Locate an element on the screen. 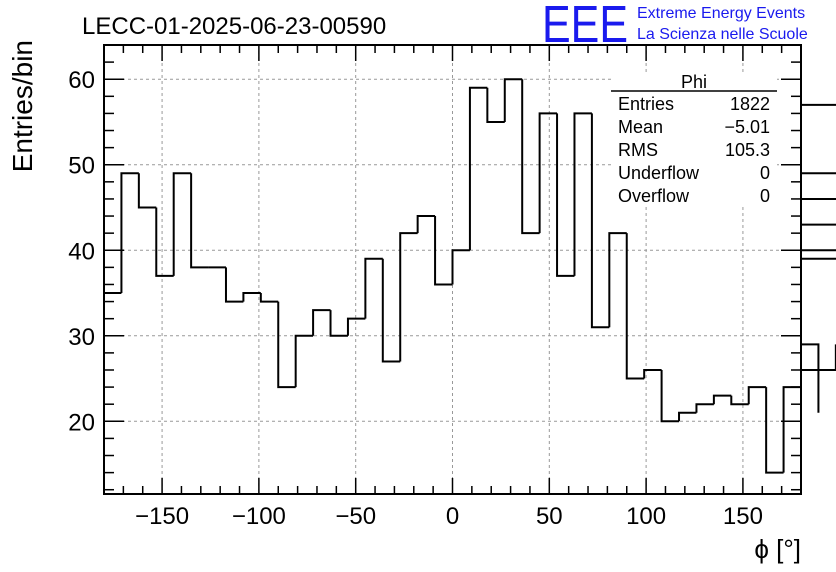 The width and height of the screenshot is (836, 572). x-tick-label: −150 is located at coordinates (162, 516).